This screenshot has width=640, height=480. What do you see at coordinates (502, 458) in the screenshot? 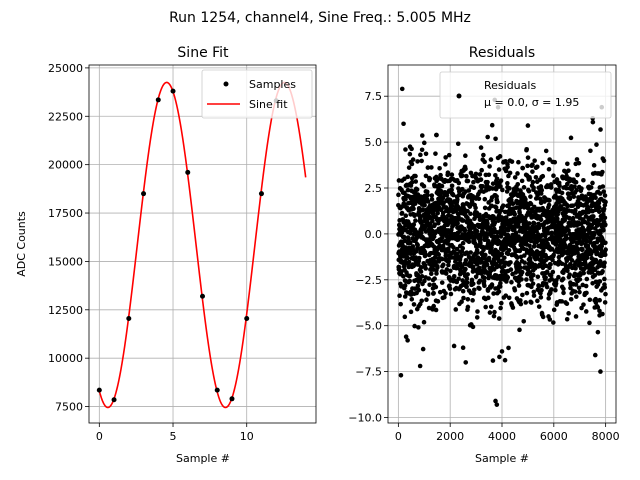
I see `residuals-xlabel: Sample #` at bounding box center [502, 458].